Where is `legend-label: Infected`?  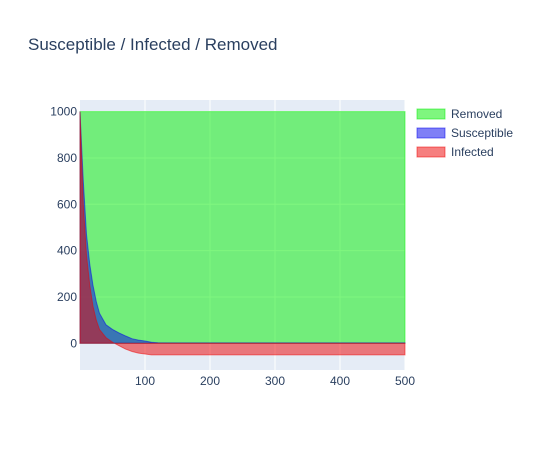
legend-label: Infected is located at coordinates (472, 152).